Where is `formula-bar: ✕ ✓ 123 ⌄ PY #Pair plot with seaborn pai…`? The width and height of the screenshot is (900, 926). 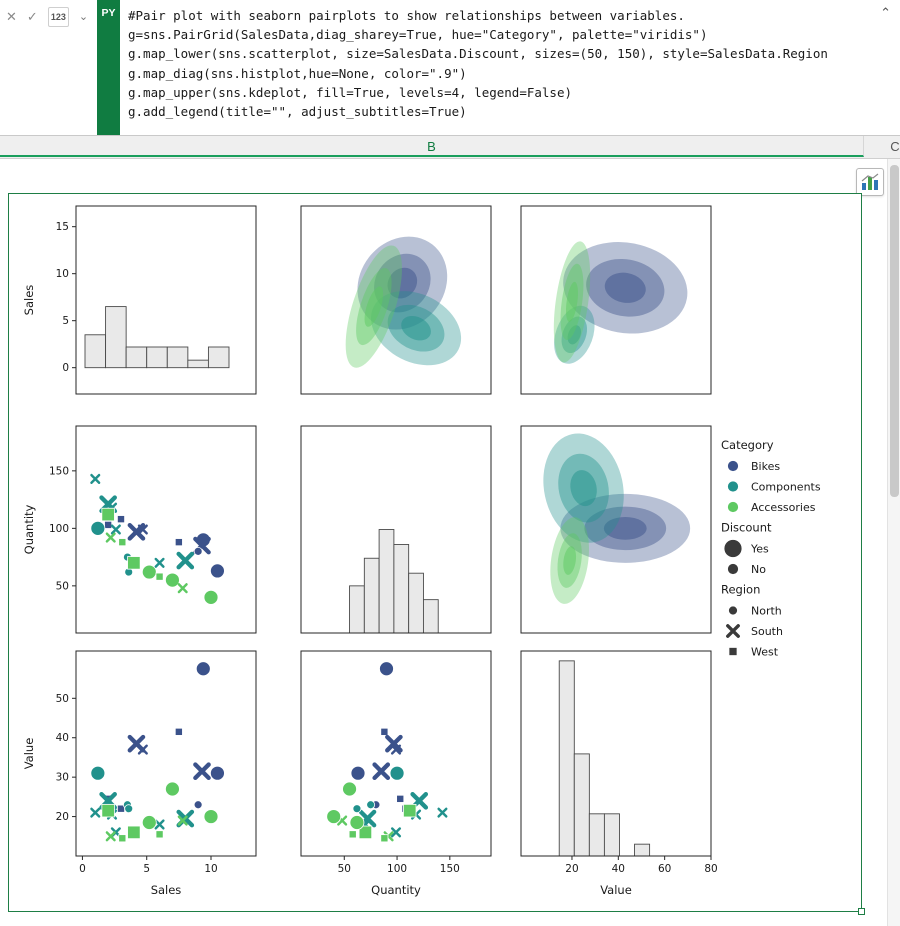 formula-bar: ✕ ✓ 123 ⌄ PY #Pair plot with seaborn pai… is located at coordinates (450, 68).